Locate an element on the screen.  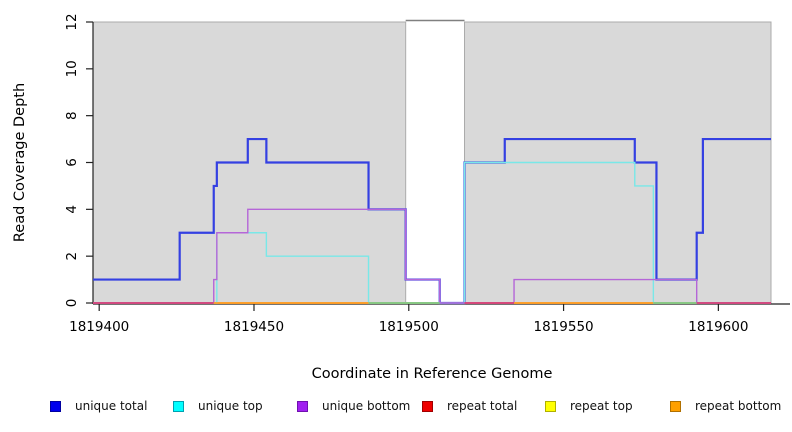
x-tick-label: 1819600 is located at coordinates (718, 327).